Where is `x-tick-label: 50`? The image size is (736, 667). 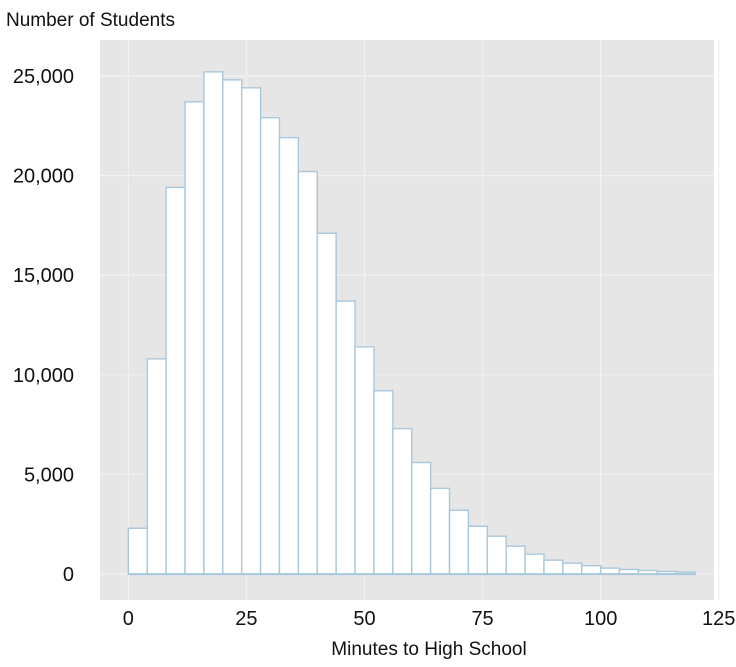
x-tick-label: 50 is located at coordinates (364, 619).